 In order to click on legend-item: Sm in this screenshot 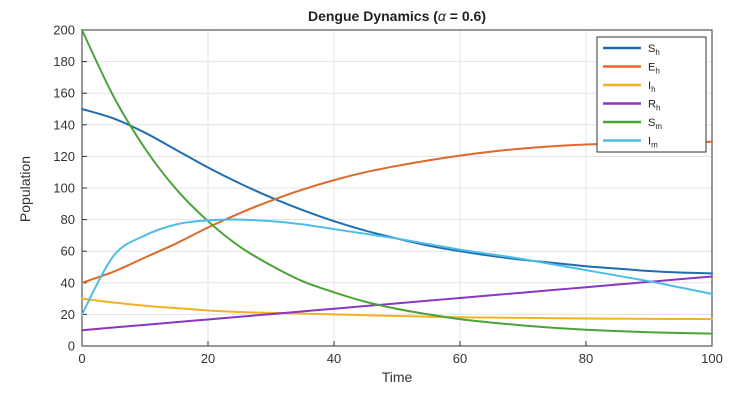, I will do `click(632, 124)`.